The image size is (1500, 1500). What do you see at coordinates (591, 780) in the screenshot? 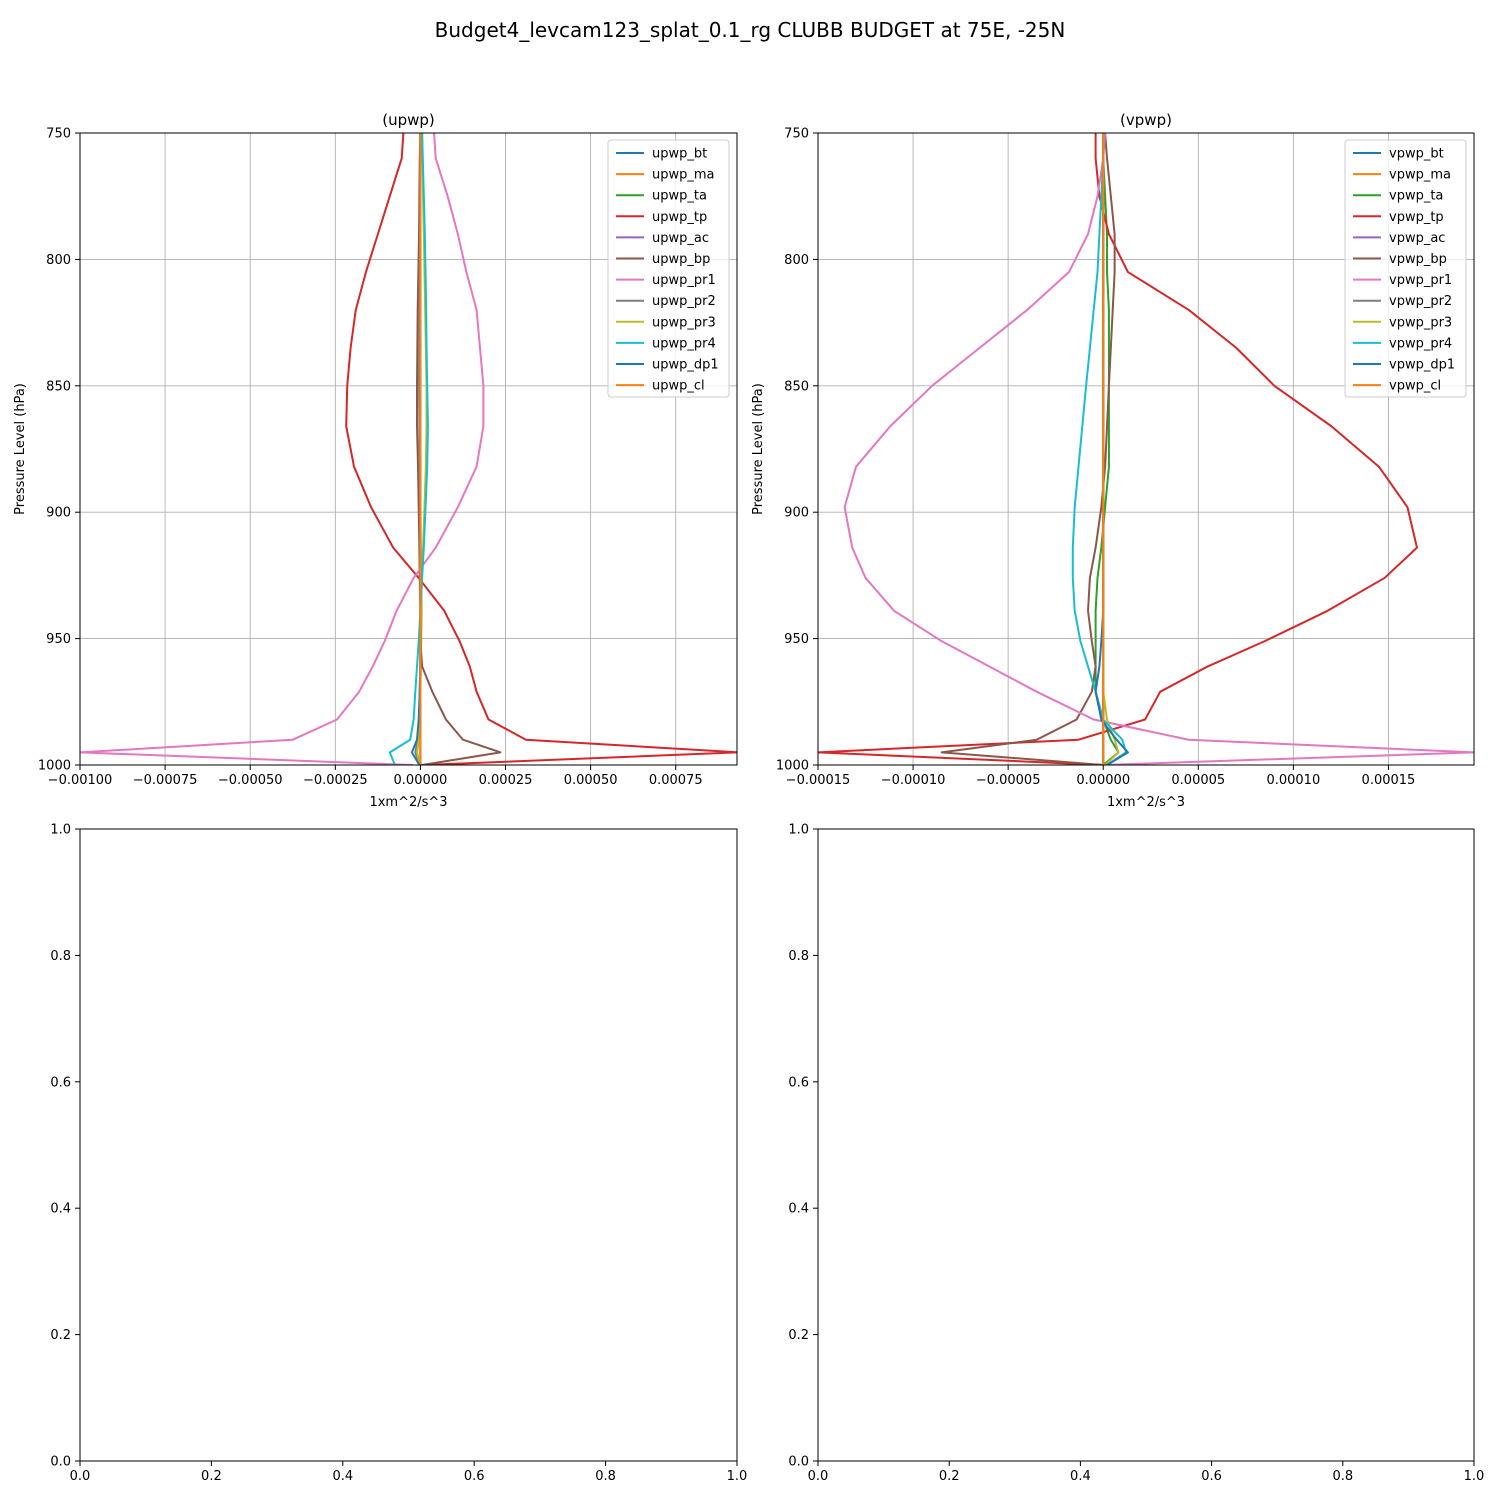
I see `x-tick-label: 0.00050` at bounding box center [591, 780].